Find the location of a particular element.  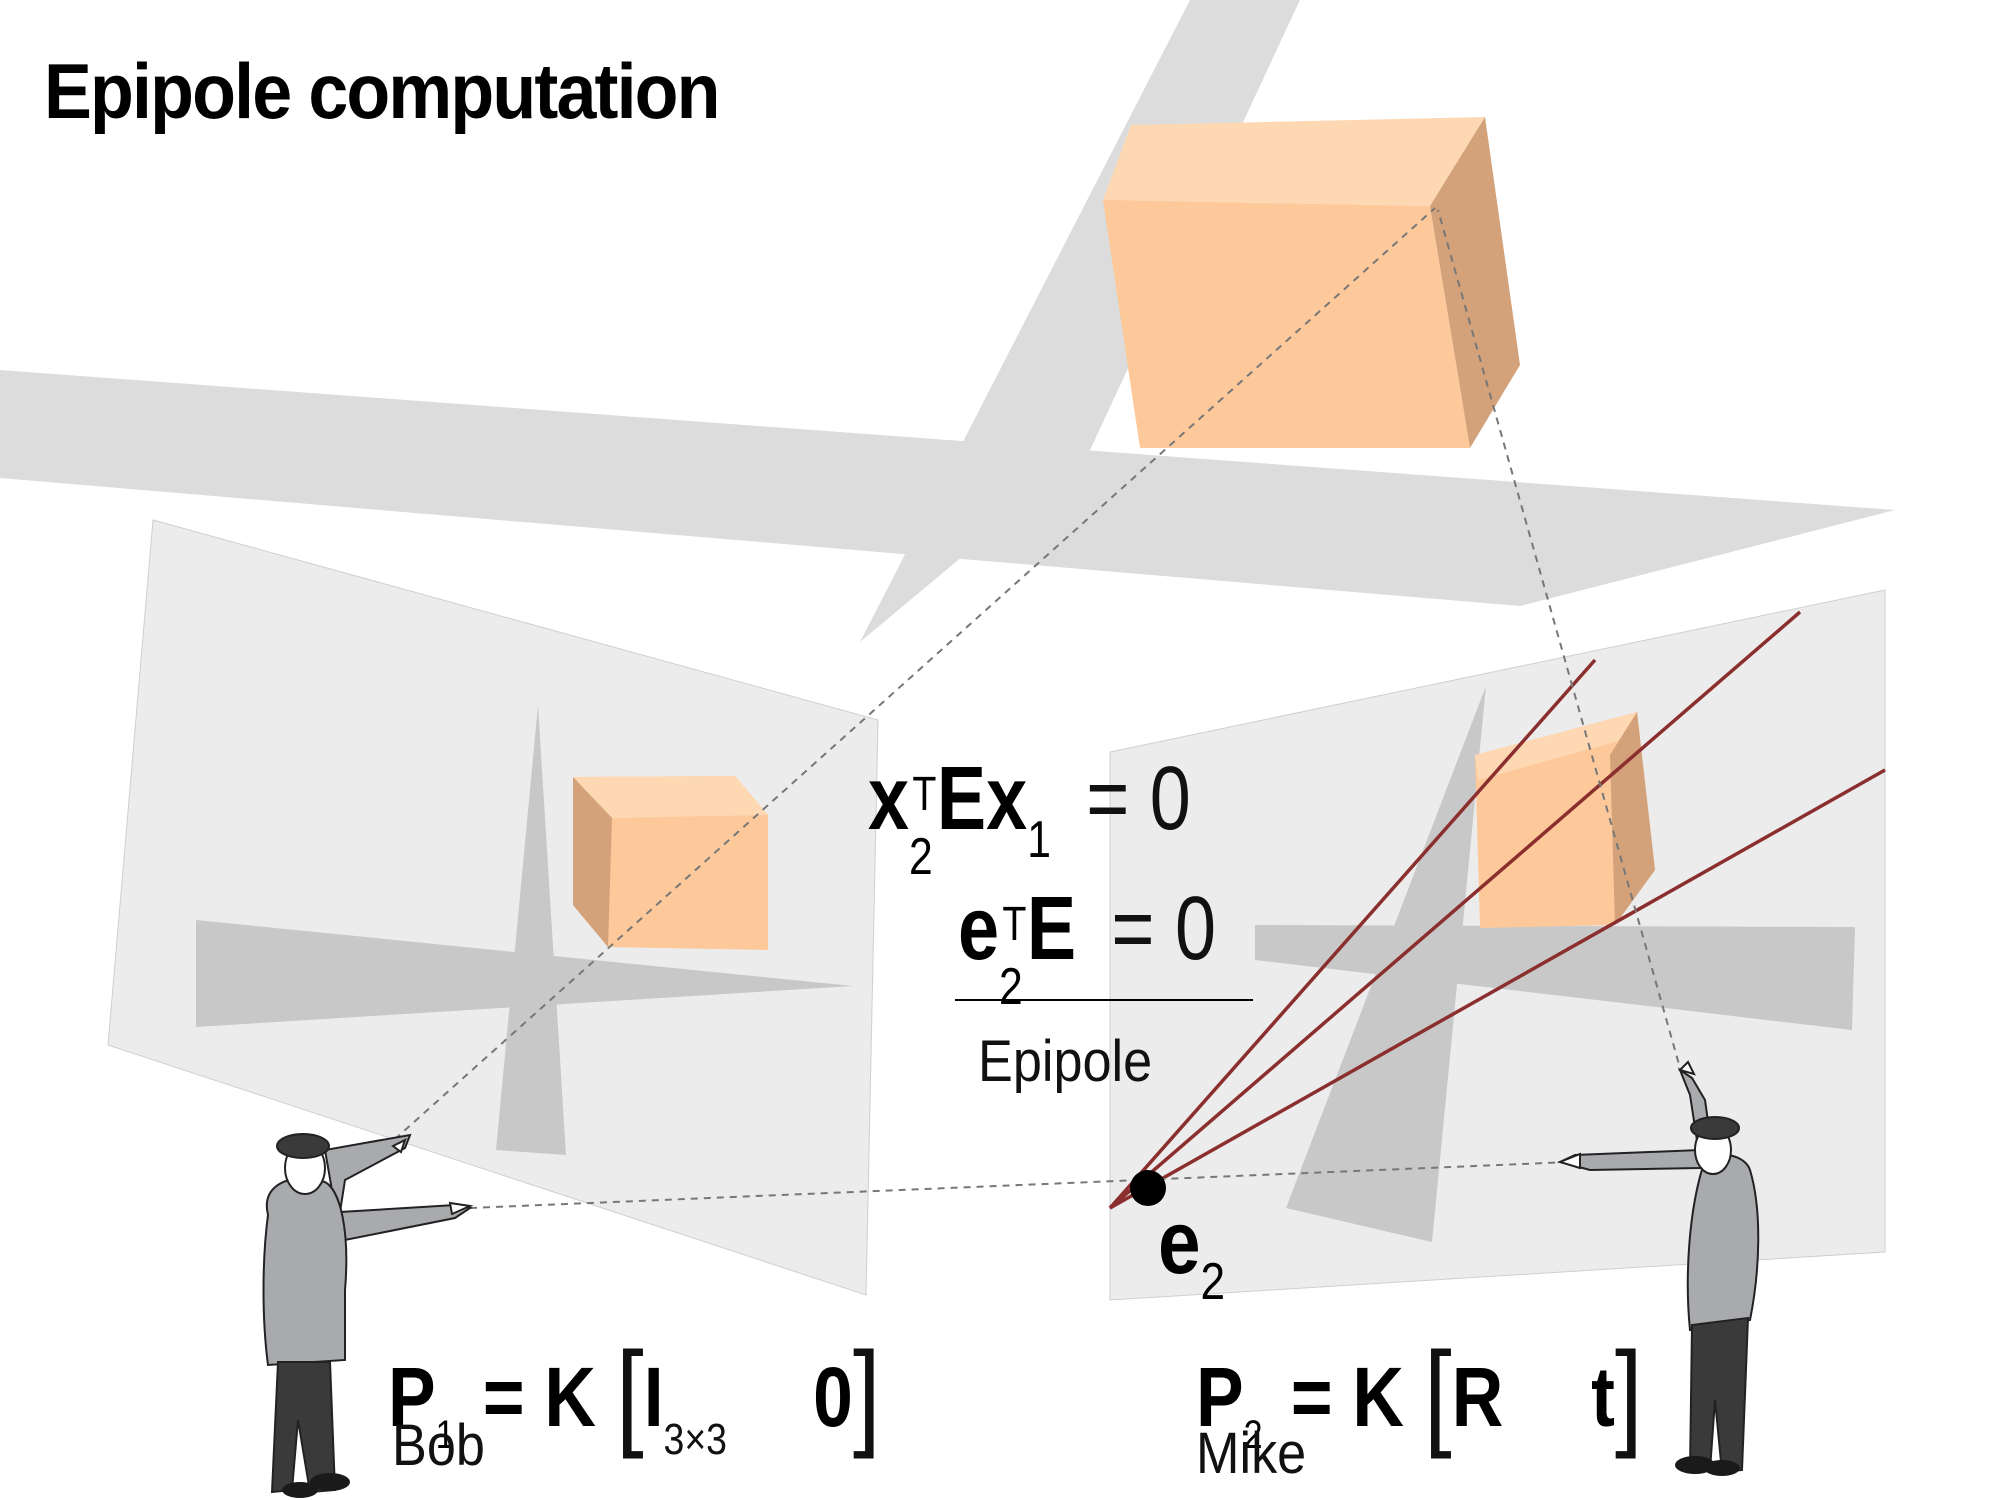

eq2-e: e is located at coordinates (979, 929).